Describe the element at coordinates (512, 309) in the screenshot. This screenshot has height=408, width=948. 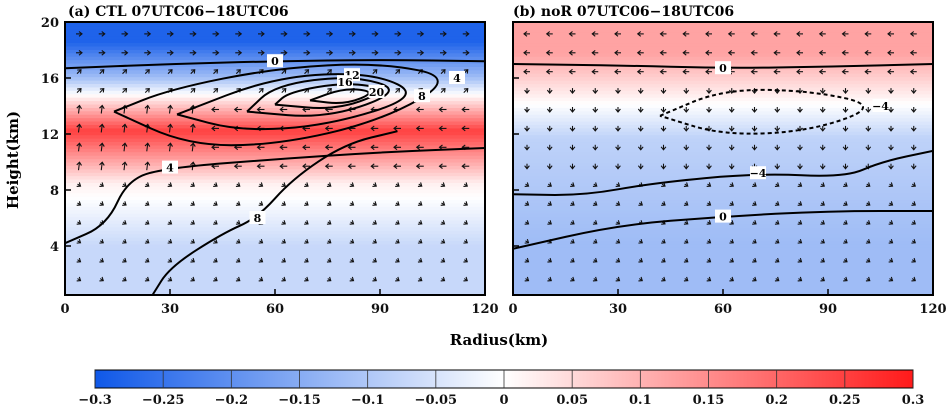
I see `panel-b-xtick-label: 0` at that location.